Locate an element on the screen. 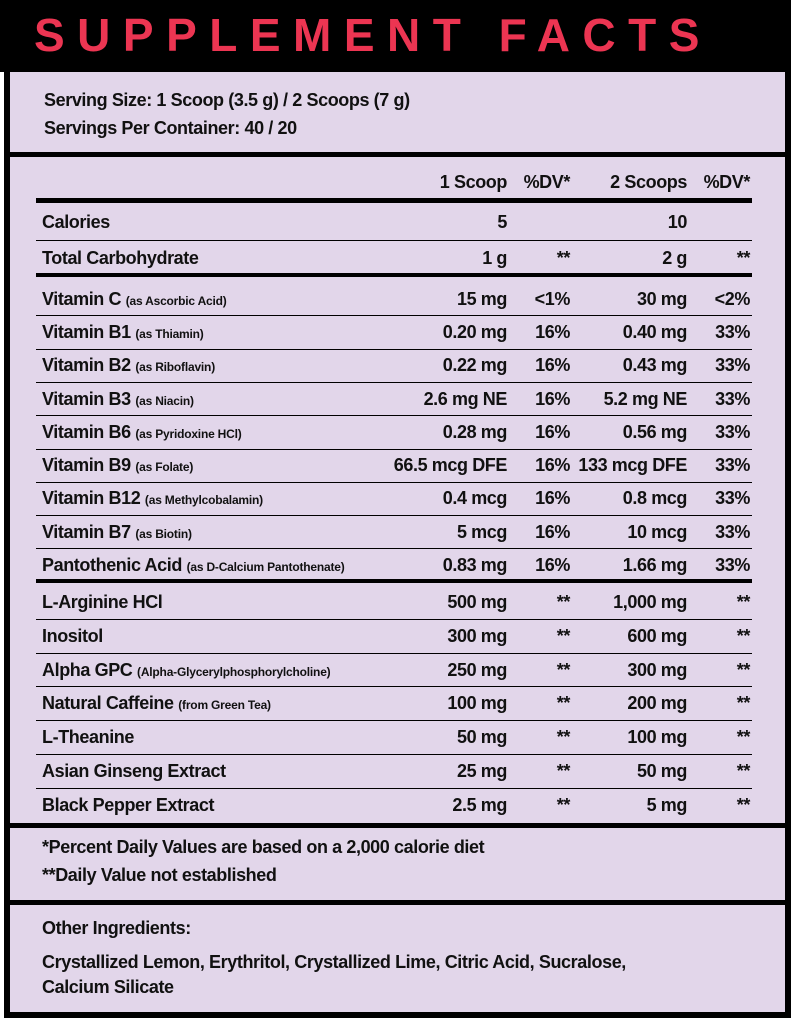 This screenshot has height=1024, width=791. amount: 250 mg is located at coordinates (477, 669).